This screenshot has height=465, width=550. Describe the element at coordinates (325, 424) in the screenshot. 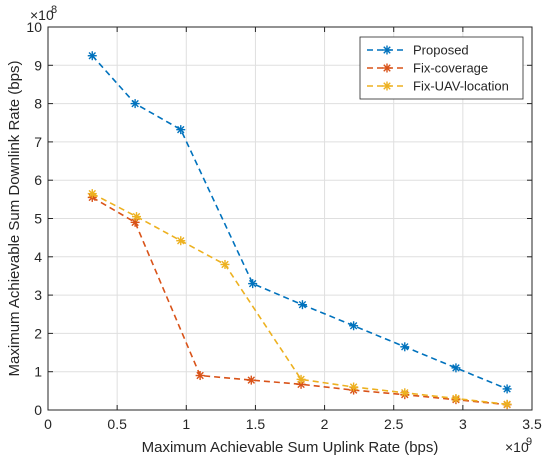

I see `x-tick-label: 2` at that location.